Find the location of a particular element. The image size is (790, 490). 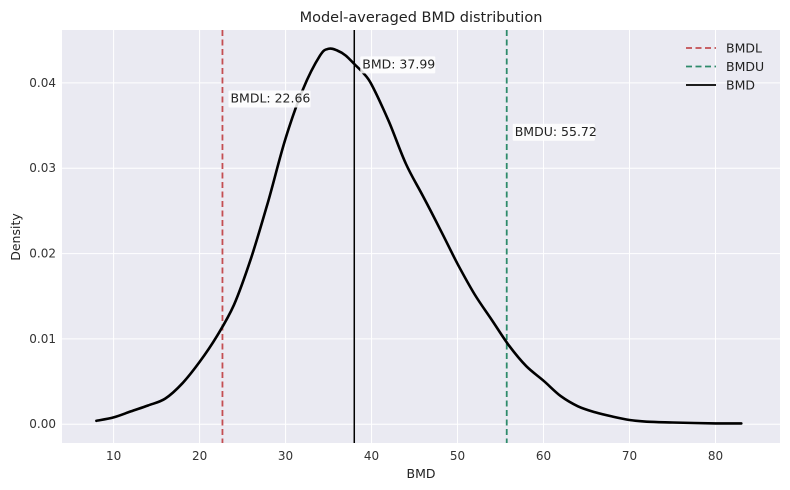

x-axis-title: BMD is located at coordinates (421, 473).